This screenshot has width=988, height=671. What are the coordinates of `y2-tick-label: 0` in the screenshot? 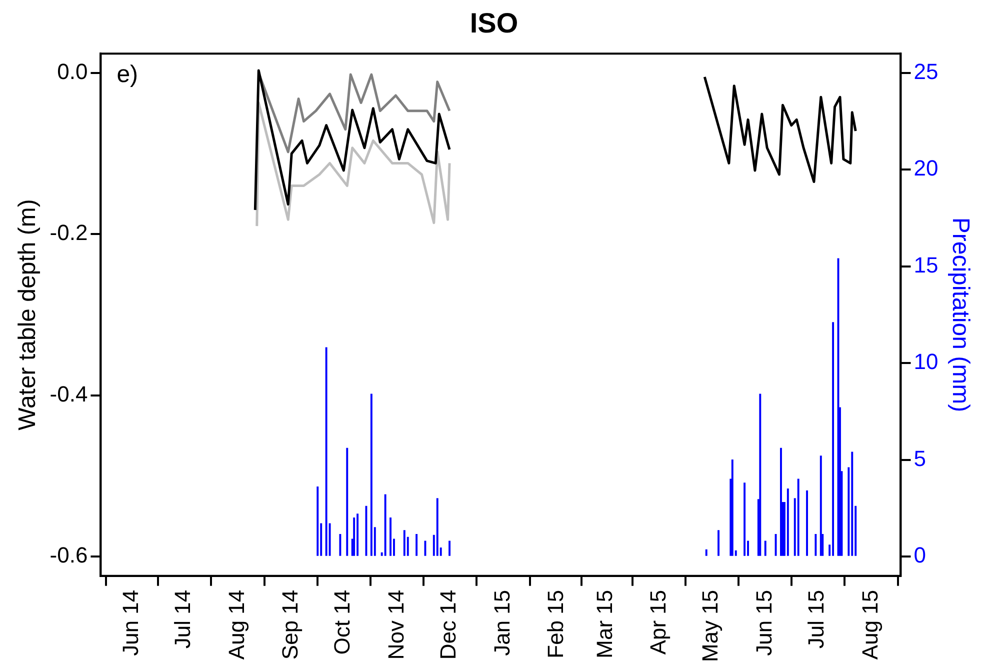 It's located at (920, 555).